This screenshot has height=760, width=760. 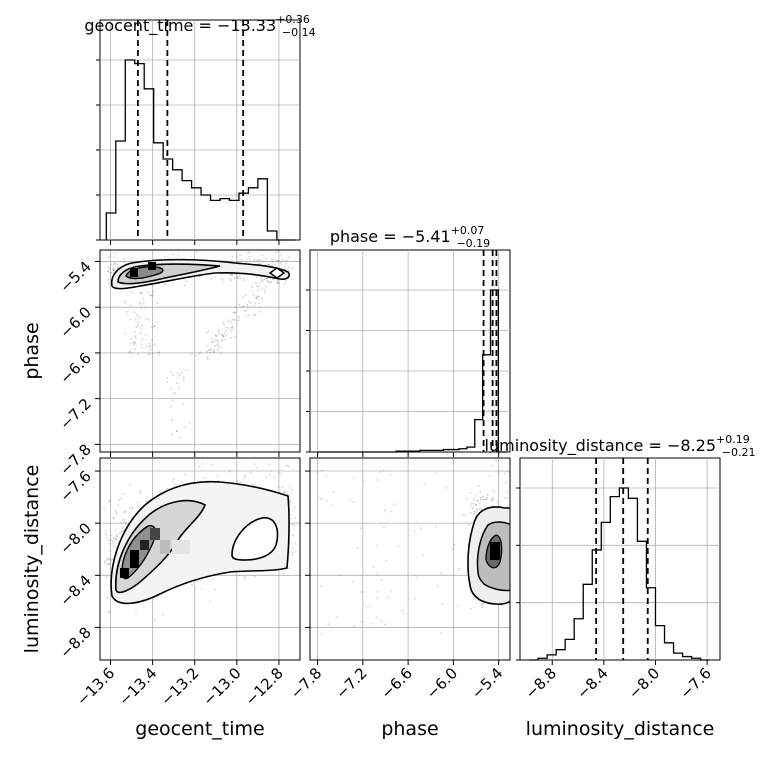 What do you see at coordinates (410, 559) in the screenshot?
I see `panel-2d-phase-luminosity` at bounding box center [410, 559].